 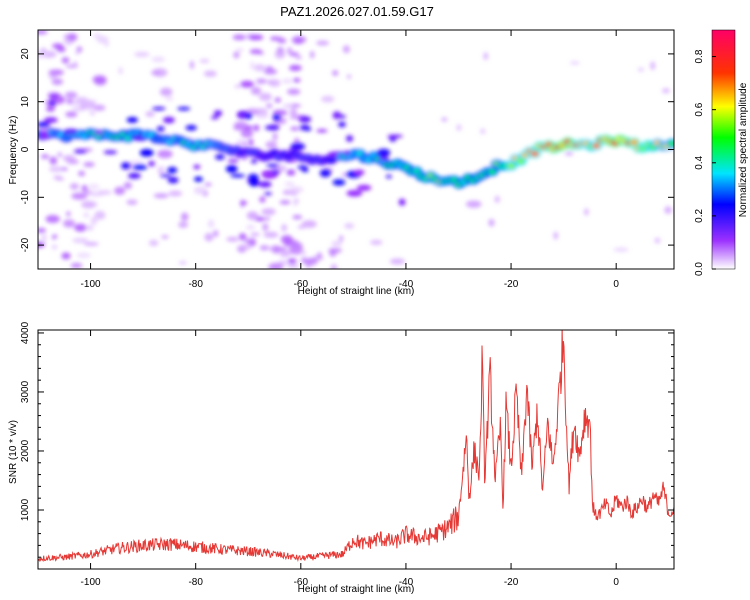 What do you see at coordinates (195, 284) in the screenshot?
I see `x-tick-label: -80` at bounding box center [195, 284].